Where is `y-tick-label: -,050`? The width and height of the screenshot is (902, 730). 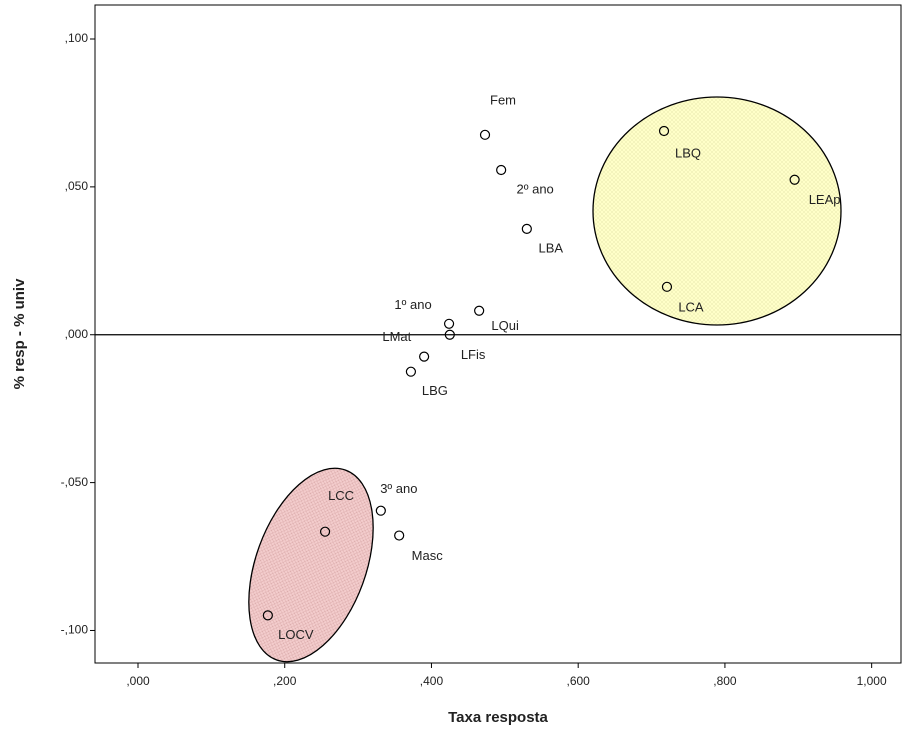
y-tick-label: -,050 is located at coordinates (75, 482).